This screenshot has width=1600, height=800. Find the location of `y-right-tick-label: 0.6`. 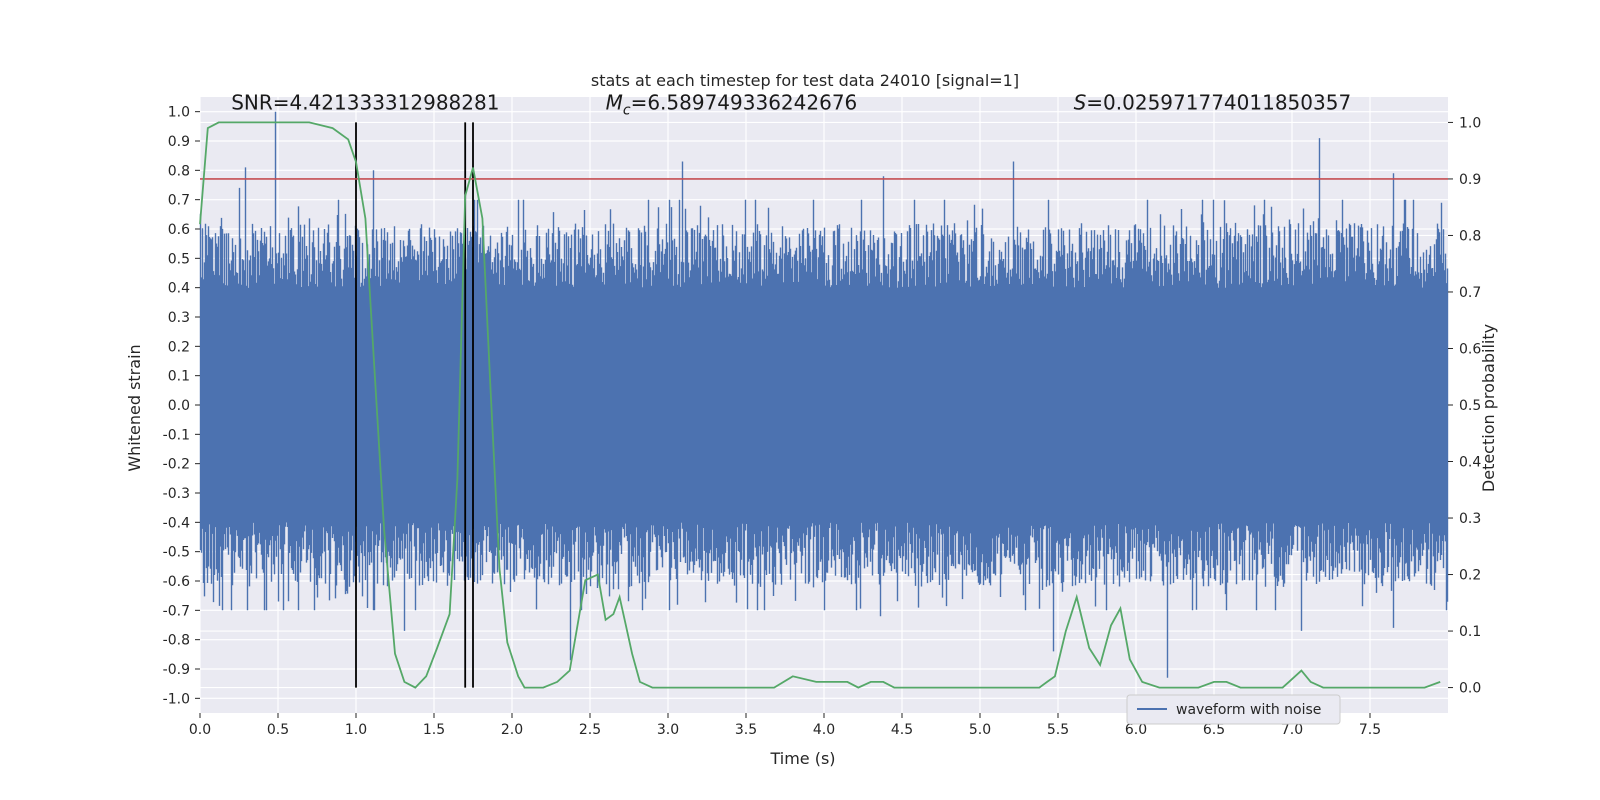

y-right-tick-label: 0.6 is located at coordinates (1470, 349).